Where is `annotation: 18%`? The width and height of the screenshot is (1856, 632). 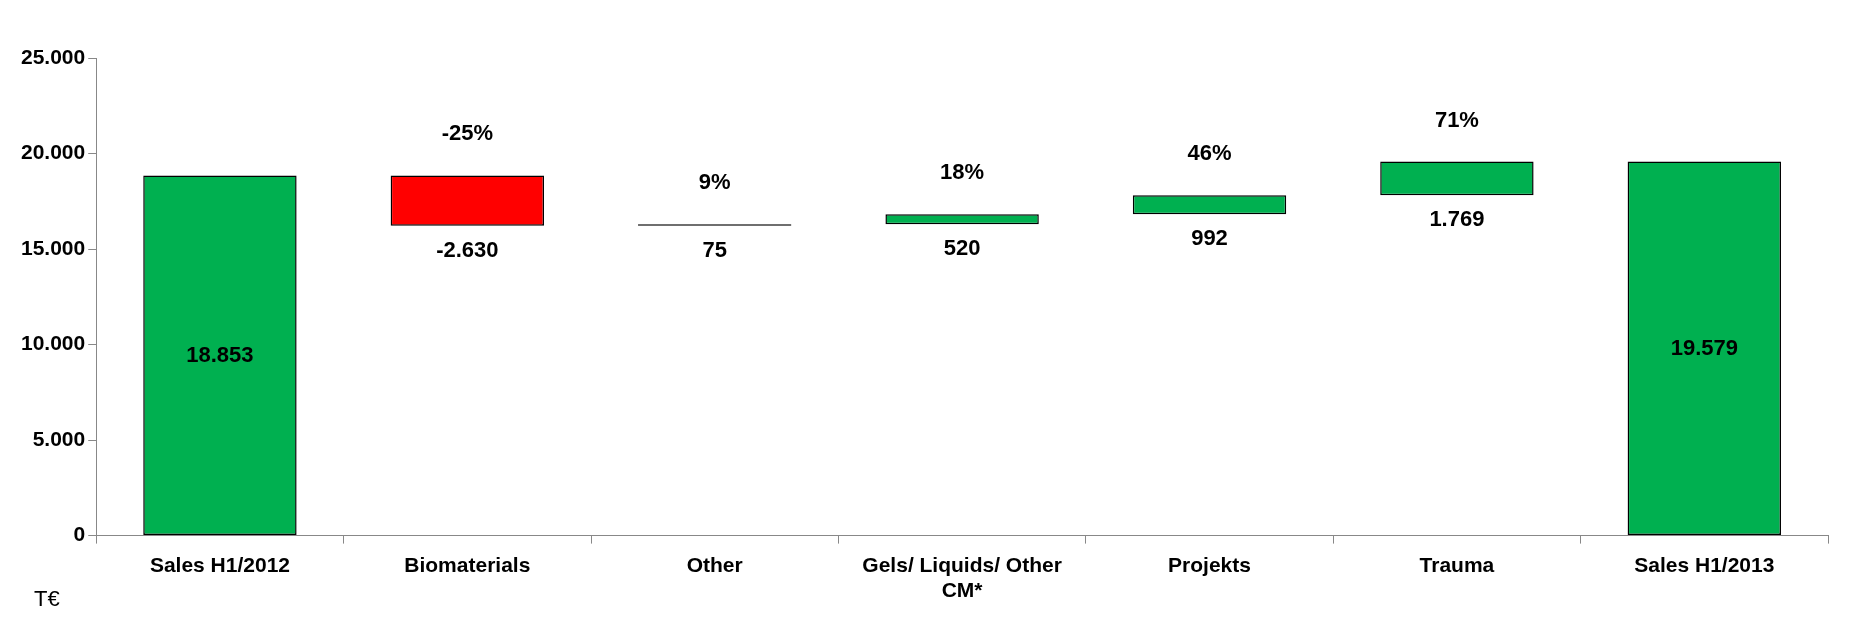
annotation: 18% is located at coordinates (962, 172).